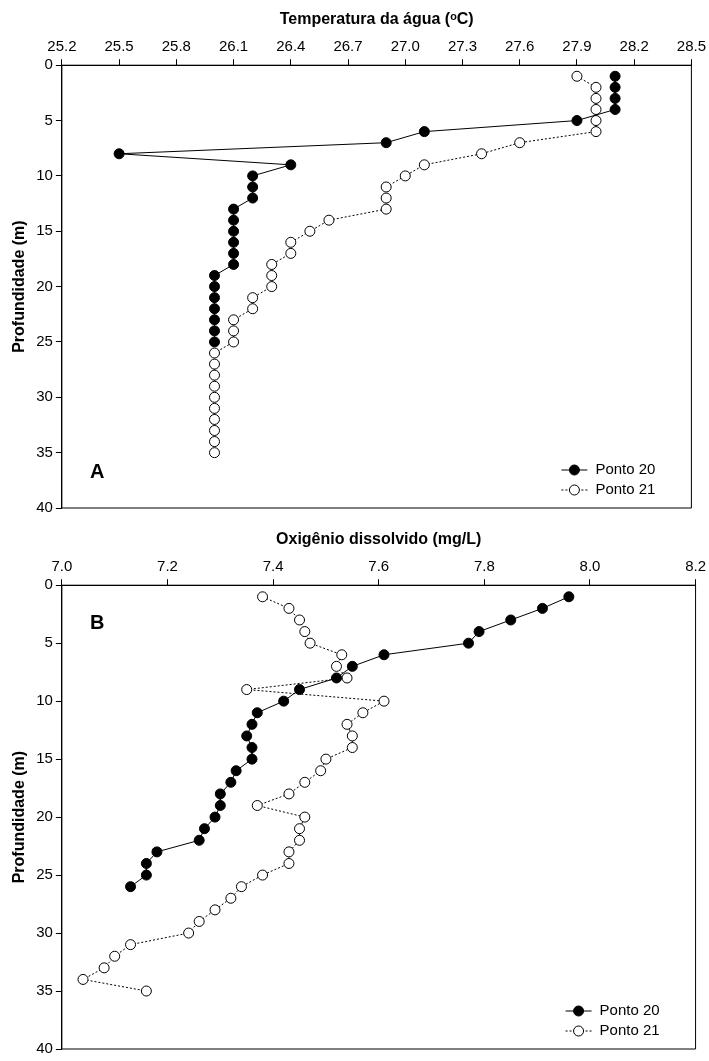  I want to click on x-tick-label: 27.9, so click(577, 46).